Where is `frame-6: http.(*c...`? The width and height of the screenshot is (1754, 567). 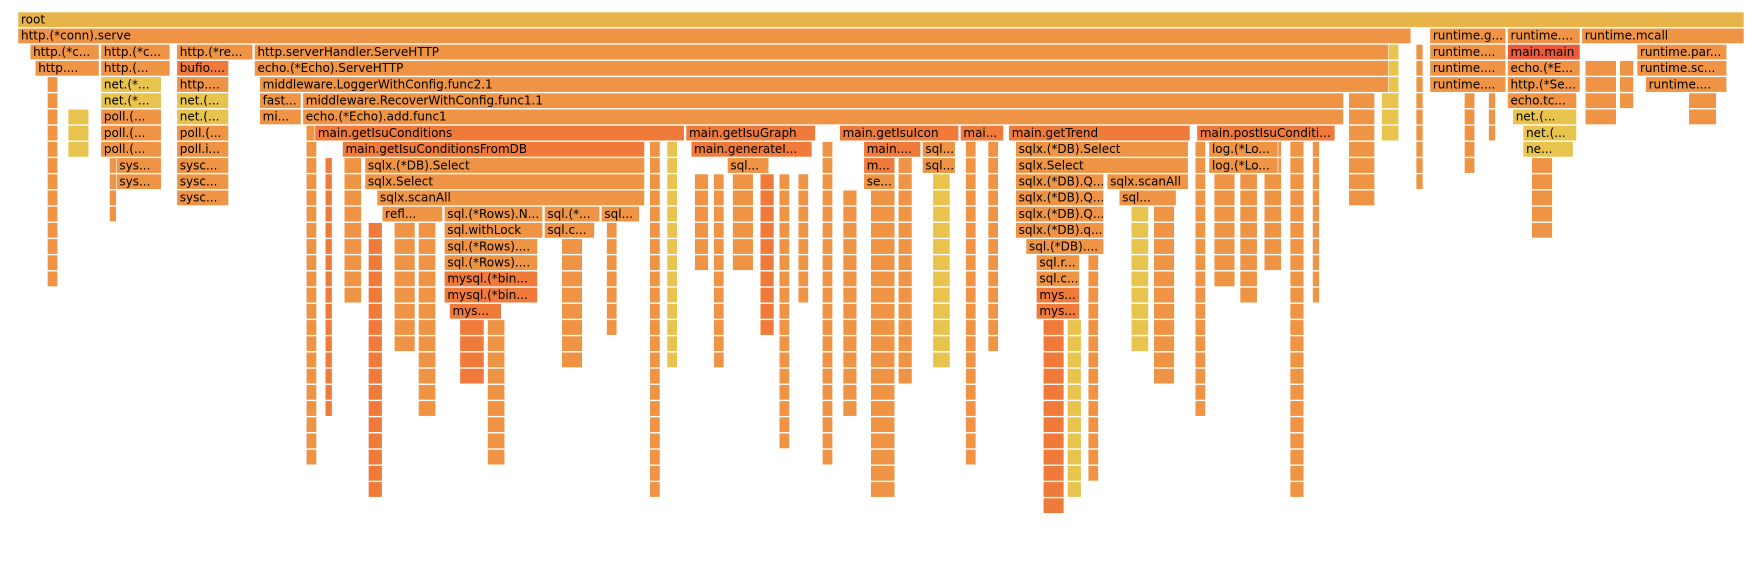 frame-6: http.(*c... is located at coordinates (135, 52).